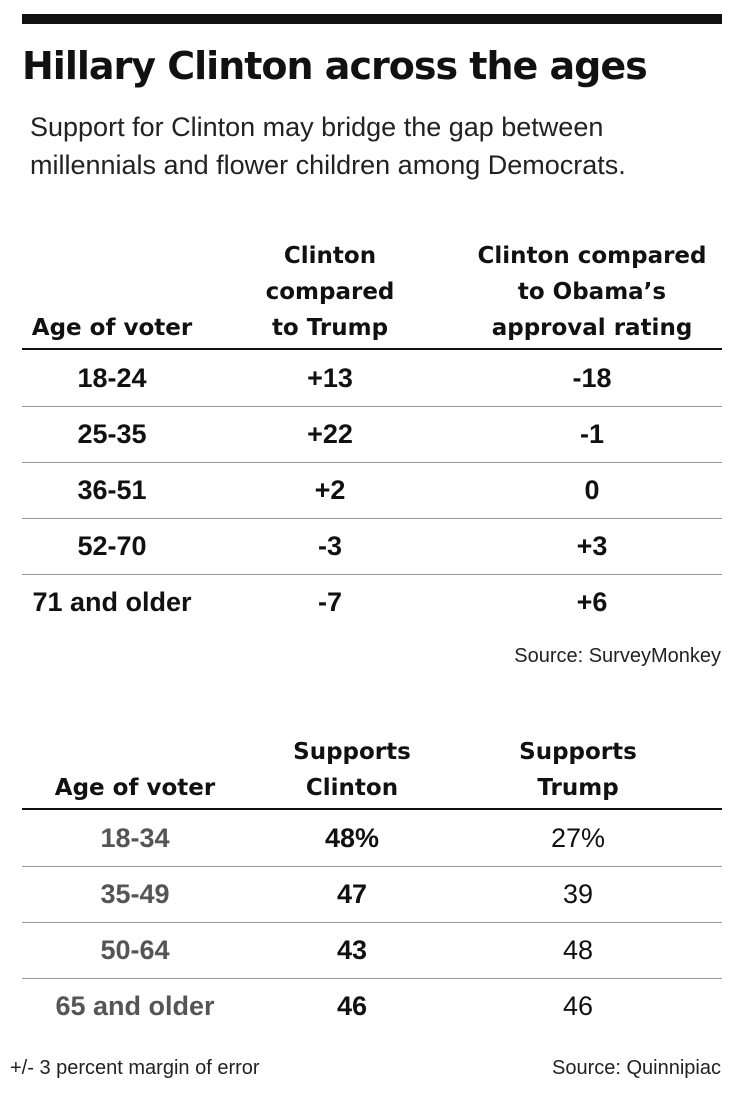 The width and height of the screenshot is (748, 1116). What do you see at coordinates (578, 770) in the screenshot?
I see `column-header-supports-trump: Supports Trump` at bounding box center [578, 770].